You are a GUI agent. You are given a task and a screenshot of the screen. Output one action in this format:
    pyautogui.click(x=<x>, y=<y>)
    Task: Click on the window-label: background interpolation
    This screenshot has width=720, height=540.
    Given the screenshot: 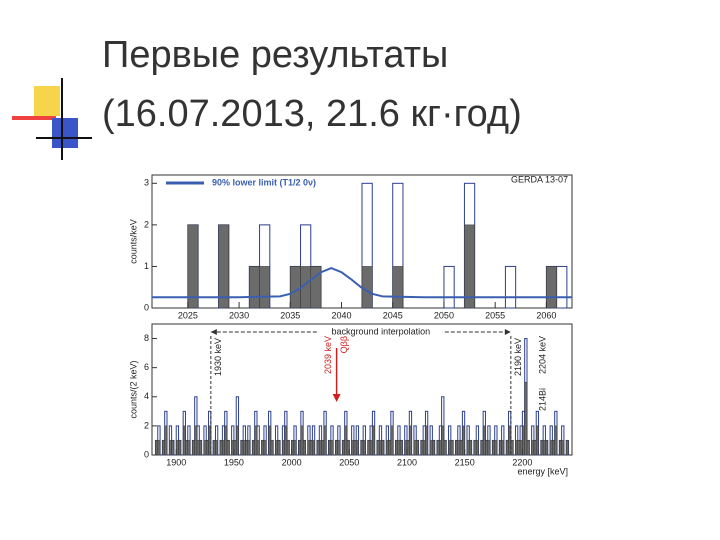 What is the action you would take?
    pyautogui.click(x=381, y=331)
    